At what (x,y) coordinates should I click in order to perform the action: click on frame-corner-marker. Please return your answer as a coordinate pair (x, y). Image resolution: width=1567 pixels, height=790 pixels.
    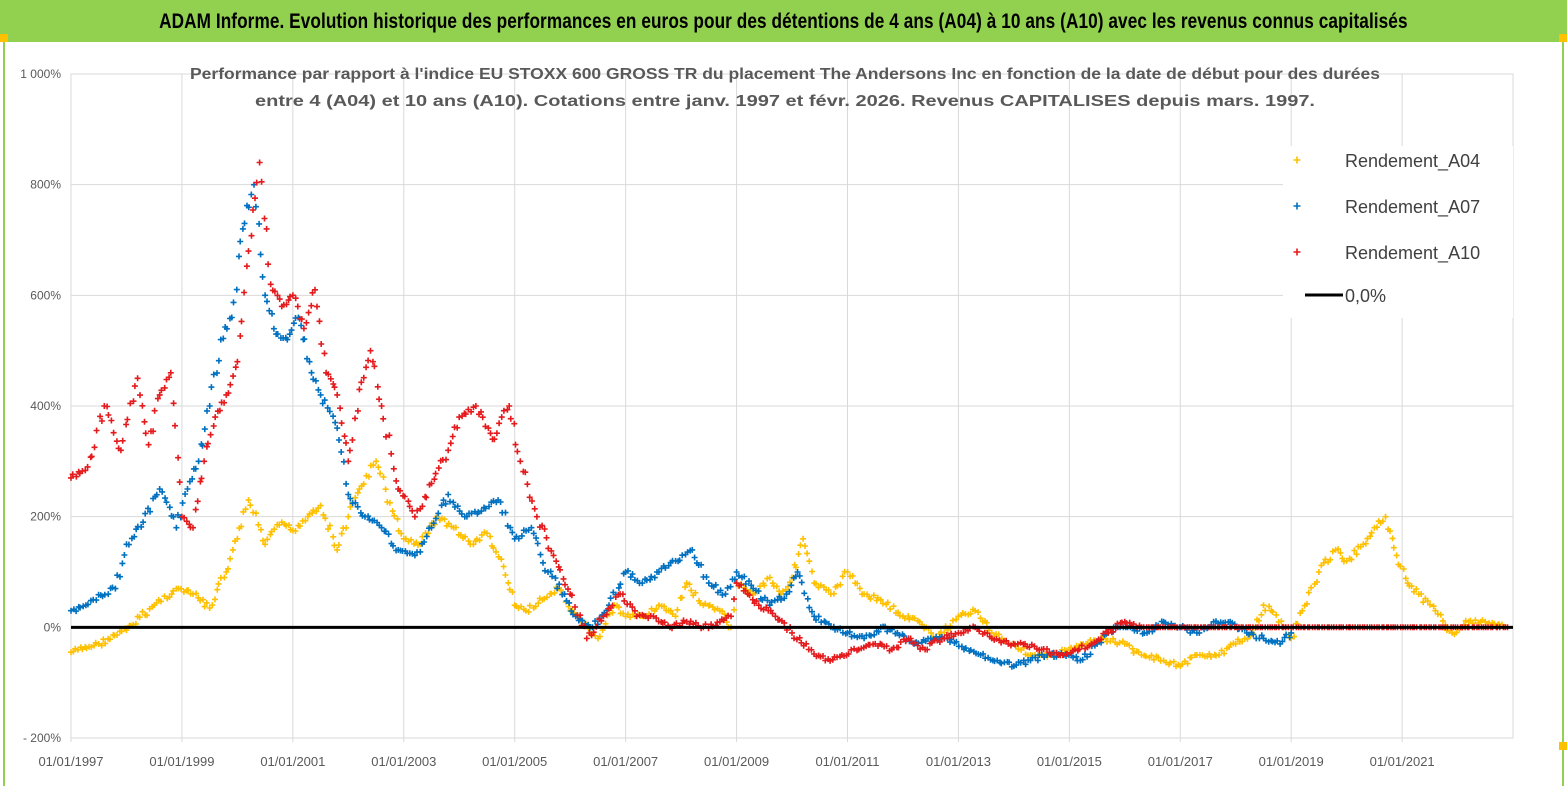
    Looking at the image, I should click on (1563, 746).